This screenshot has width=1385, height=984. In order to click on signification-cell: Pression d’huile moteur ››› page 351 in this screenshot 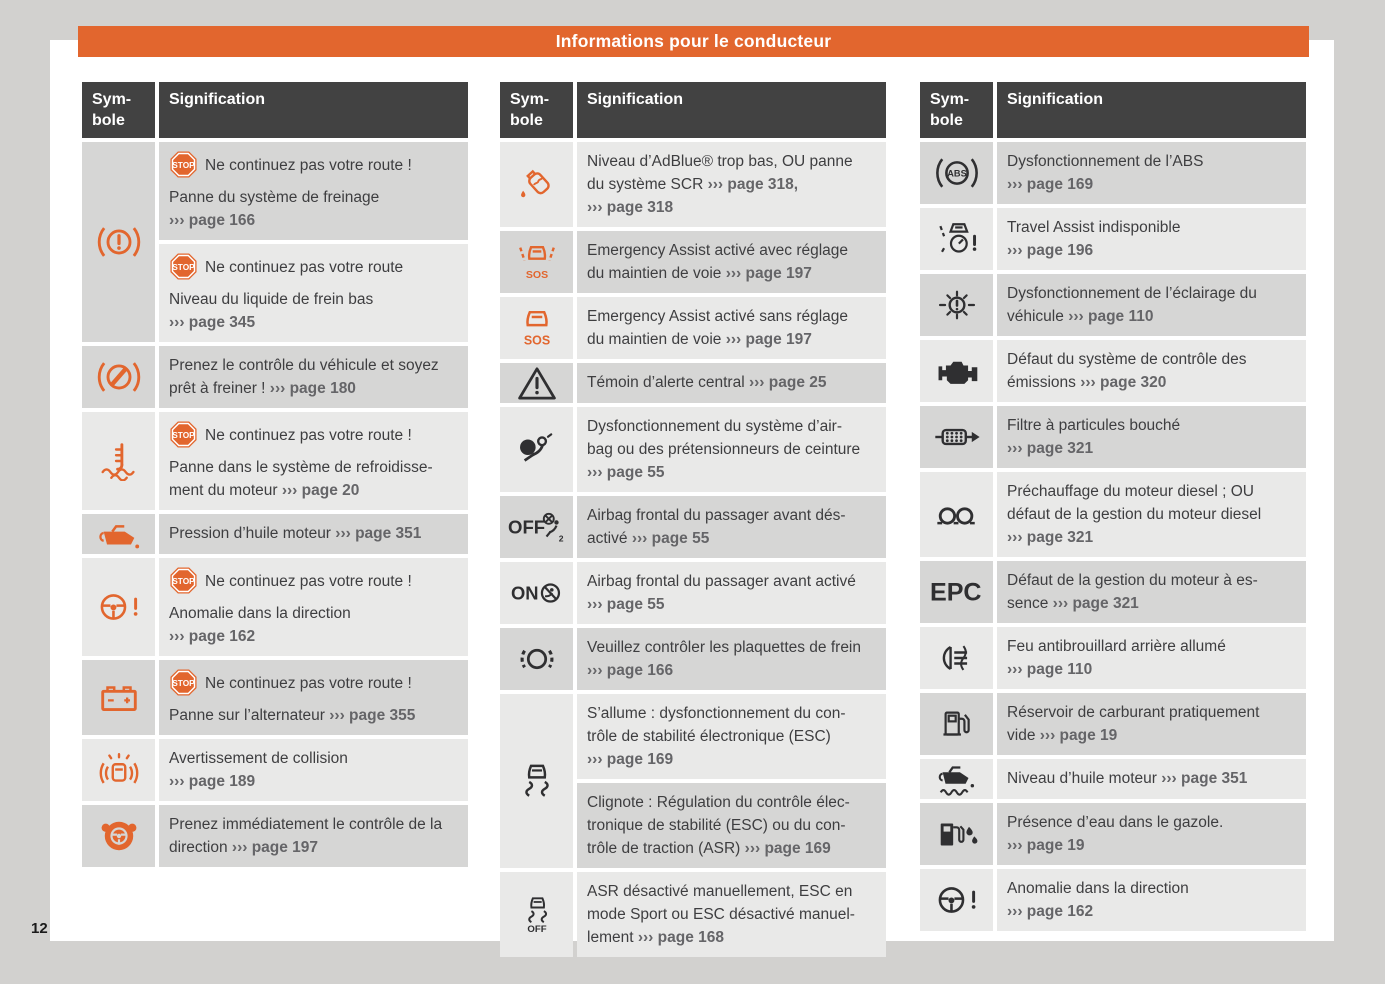, I will do `click(313, 534)`.